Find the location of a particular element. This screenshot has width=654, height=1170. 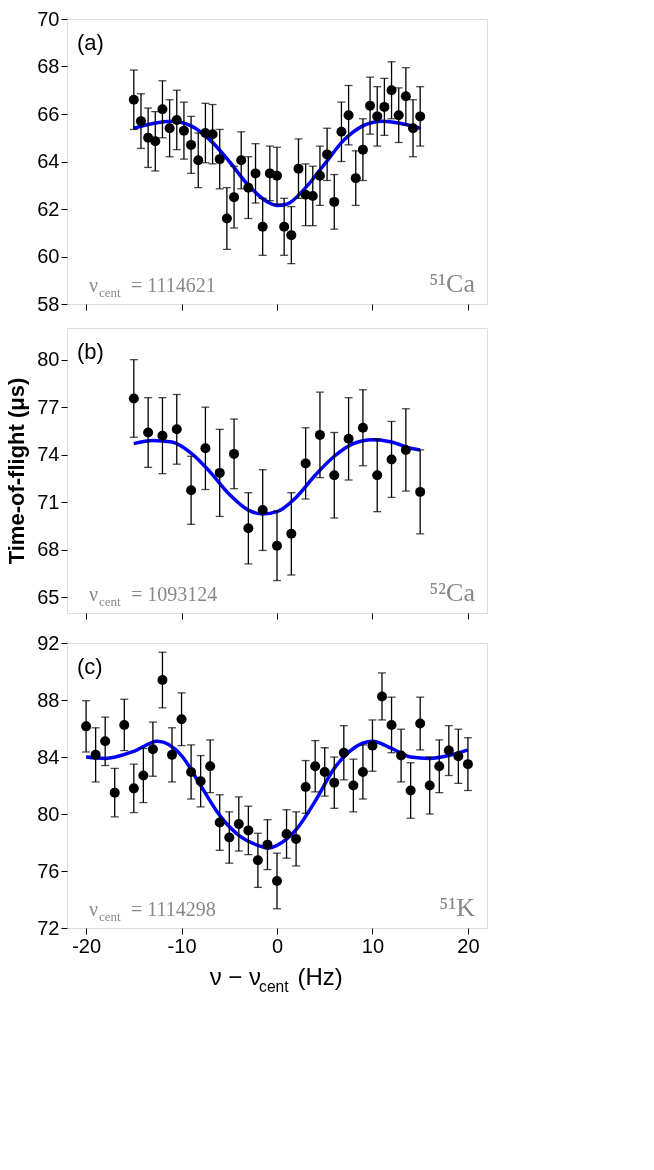

y-tick-label: 84 is located at coordinates (48, 756).